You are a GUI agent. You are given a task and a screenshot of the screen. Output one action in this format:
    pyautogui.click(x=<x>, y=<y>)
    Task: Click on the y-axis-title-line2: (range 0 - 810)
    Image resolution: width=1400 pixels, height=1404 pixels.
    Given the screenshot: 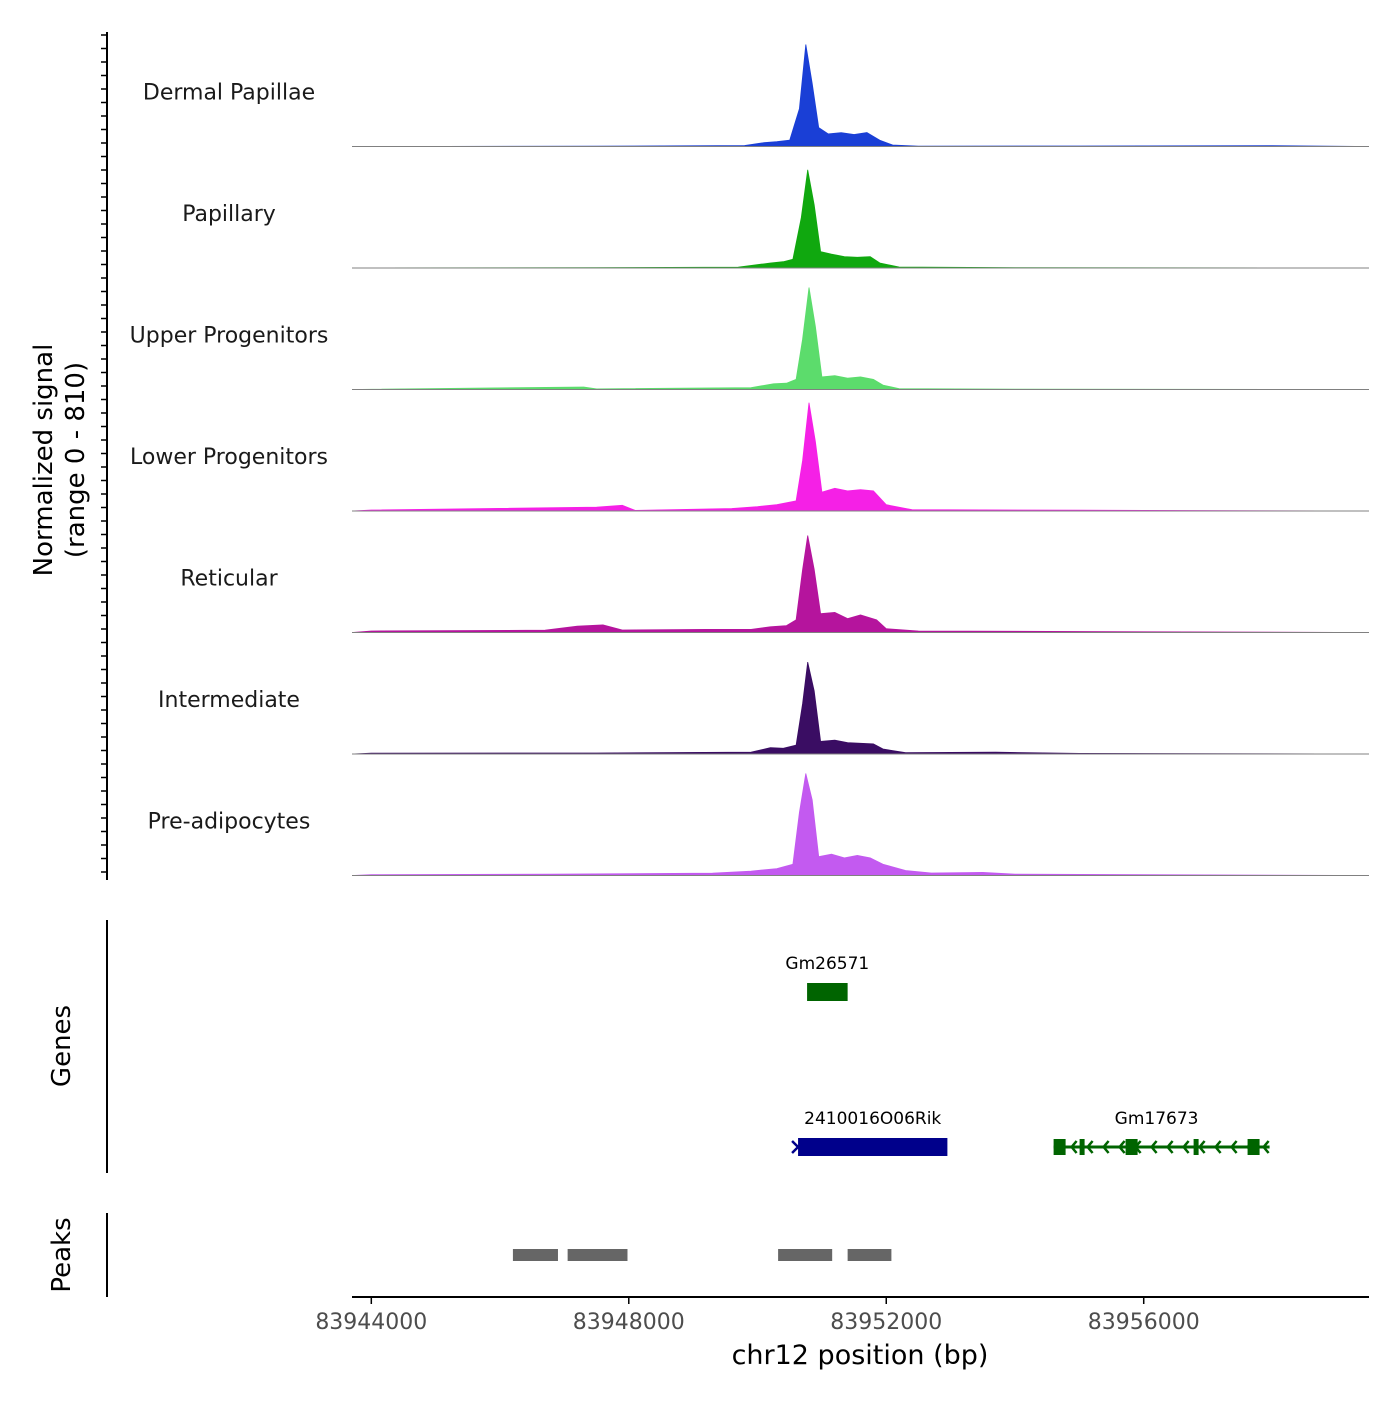 What is the action you would take?
    pyautogui.click(x=76, y=460)
    